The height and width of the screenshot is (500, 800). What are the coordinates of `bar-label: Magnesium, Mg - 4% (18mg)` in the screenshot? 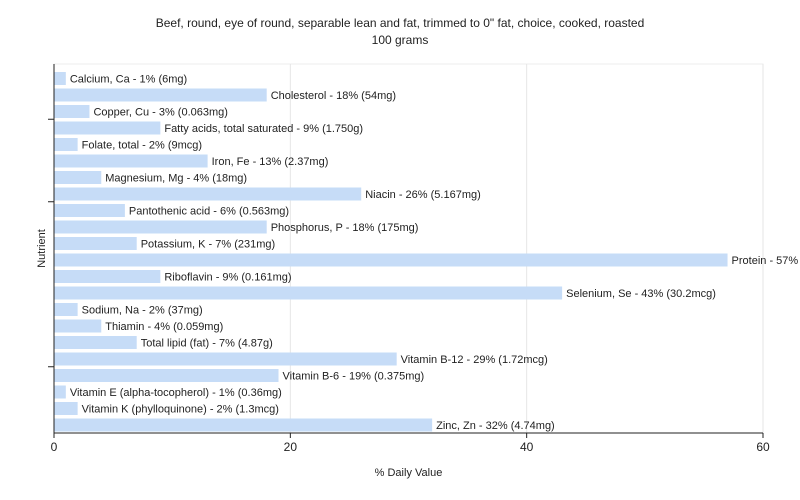 It's located at (176, 179).